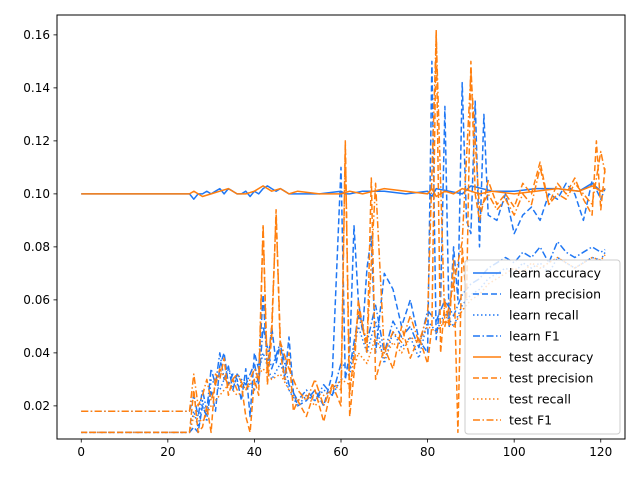 This screenshot has height=480, width=640. Describe the element at coordinates (600, 452) in the screenshot. I see `x-tick-label: 120` at that location.